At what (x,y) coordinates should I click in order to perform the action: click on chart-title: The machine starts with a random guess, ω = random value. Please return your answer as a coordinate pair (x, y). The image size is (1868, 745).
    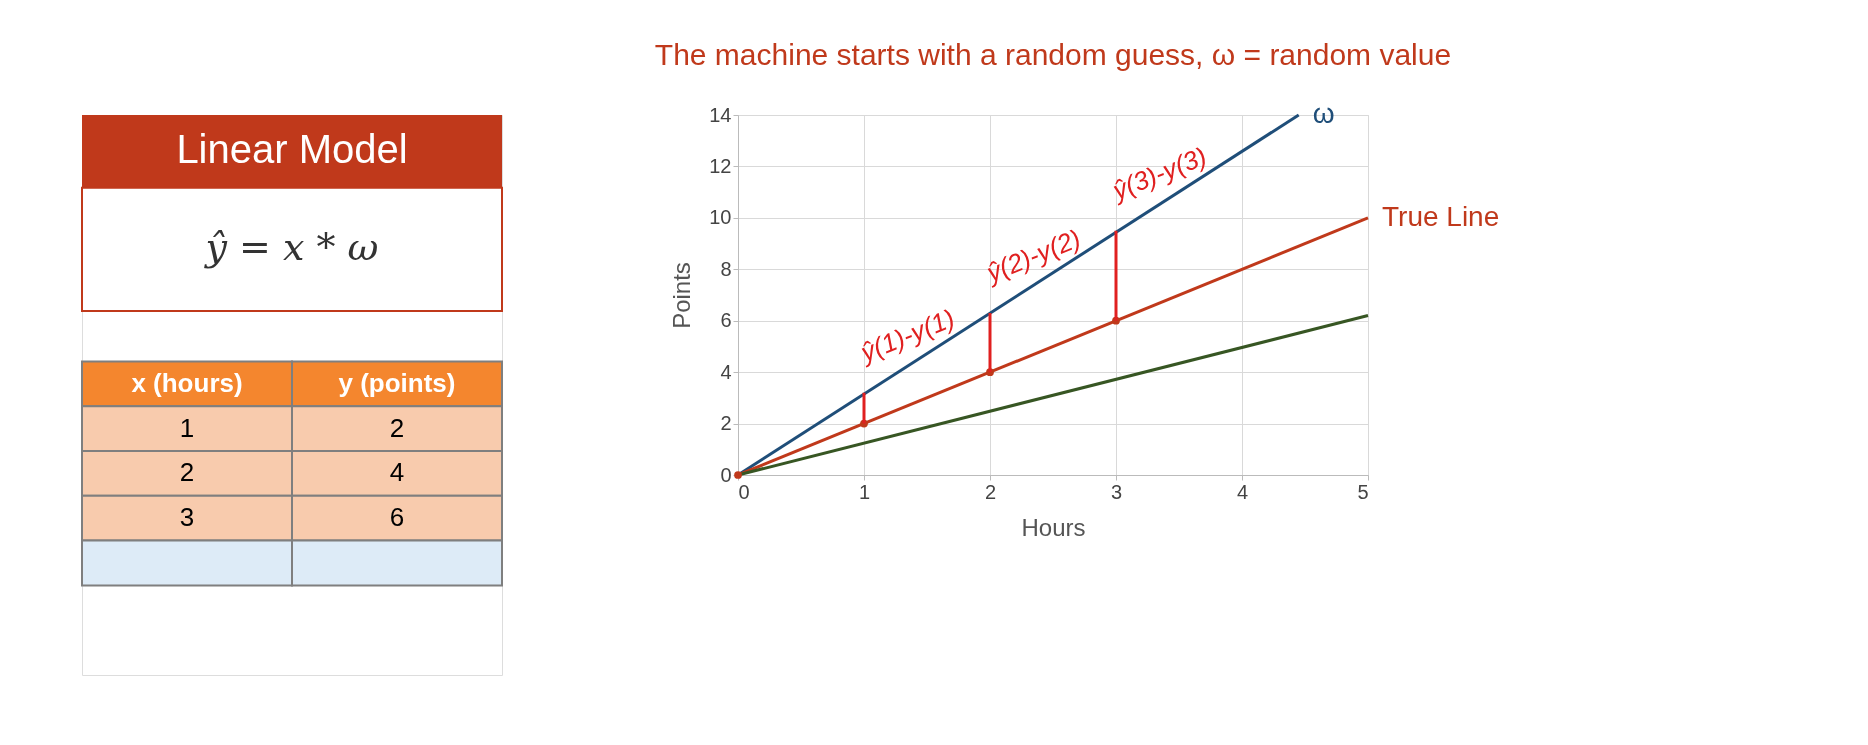
    Looking at the image, I should click on (1053, 54).